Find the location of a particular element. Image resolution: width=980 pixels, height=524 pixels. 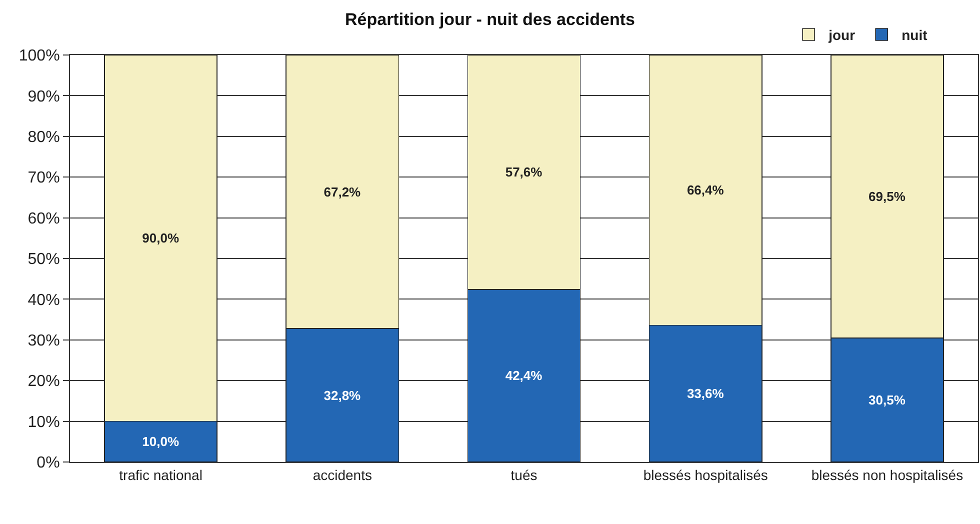

x-tick-label: accidents is located at coordinates (342, 474).